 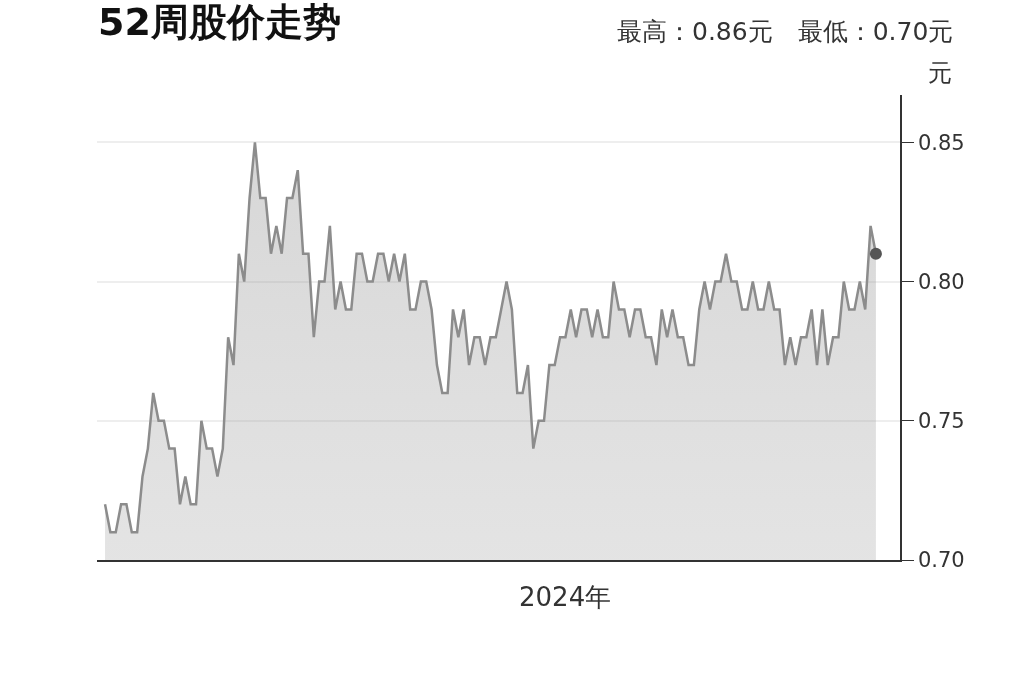 I want to click on y-tick-label: 0.85, so click(x=941, y=142).